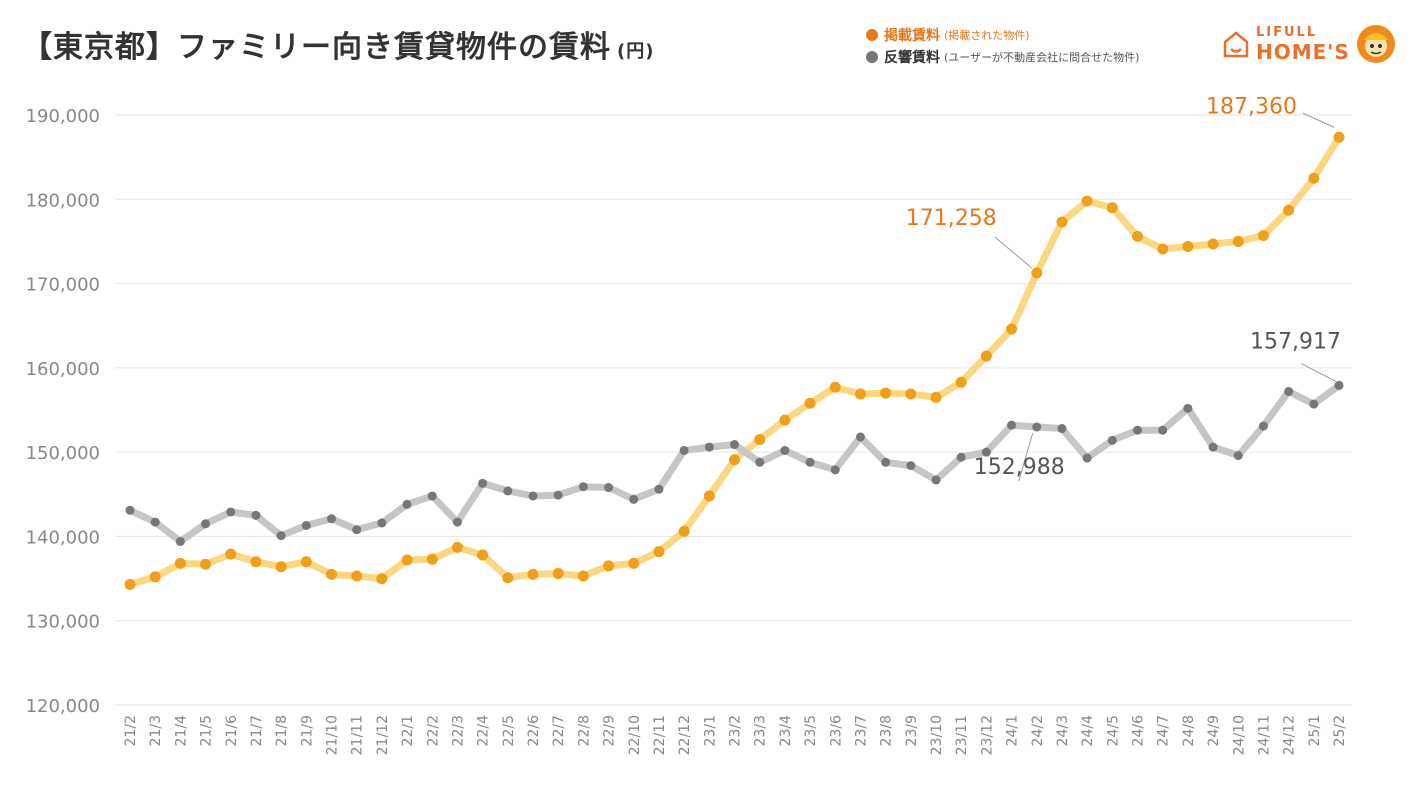  Describe the element at coordinates (307, 730) in the screenshot. I see `x-tick-label: 21/9` at that location.